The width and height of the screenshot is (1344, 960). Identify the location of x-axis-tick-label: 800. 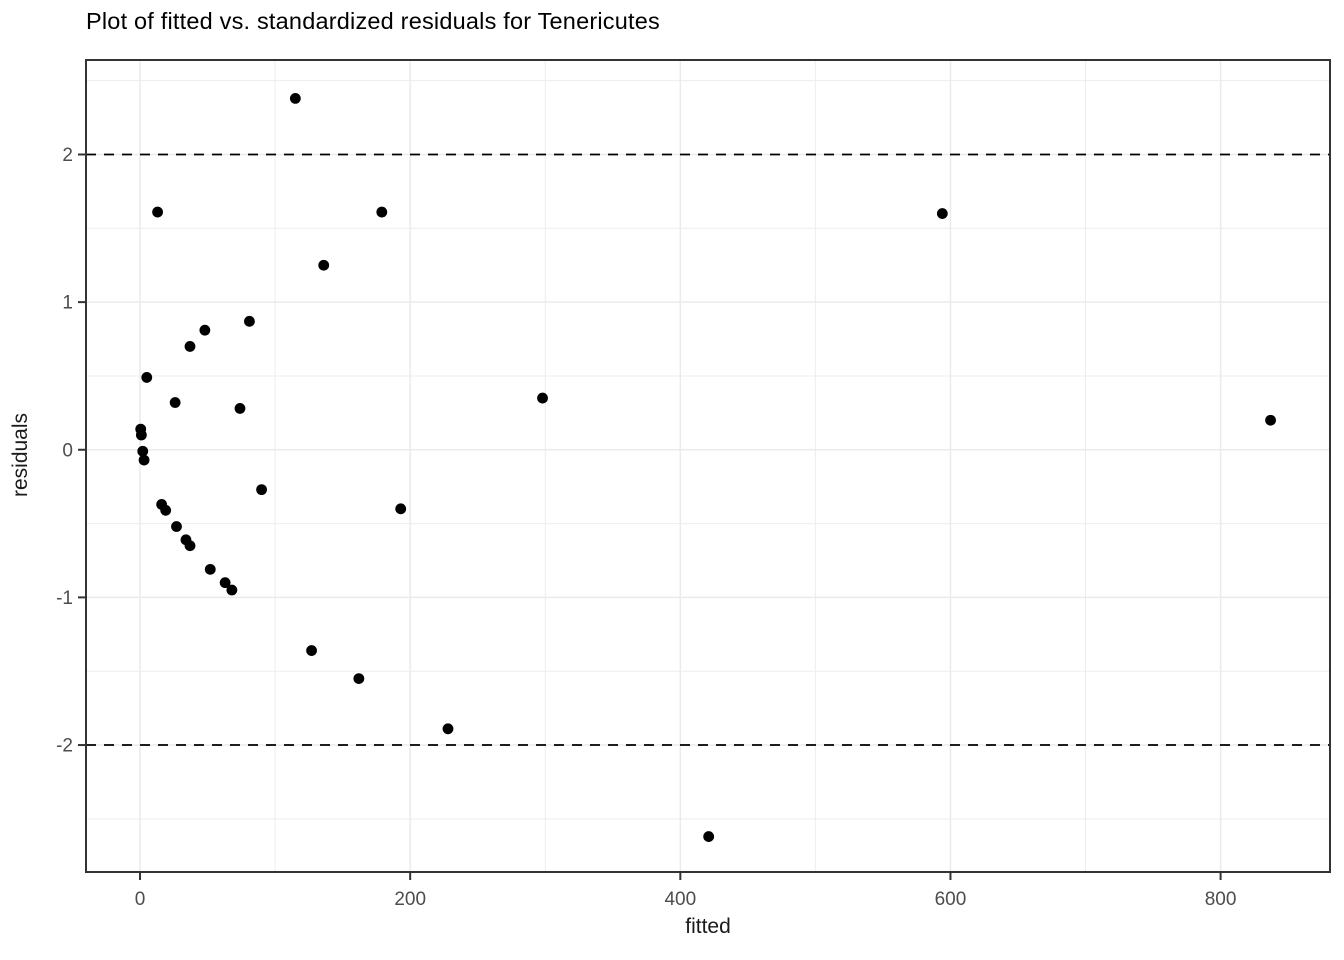
(1221, 899).